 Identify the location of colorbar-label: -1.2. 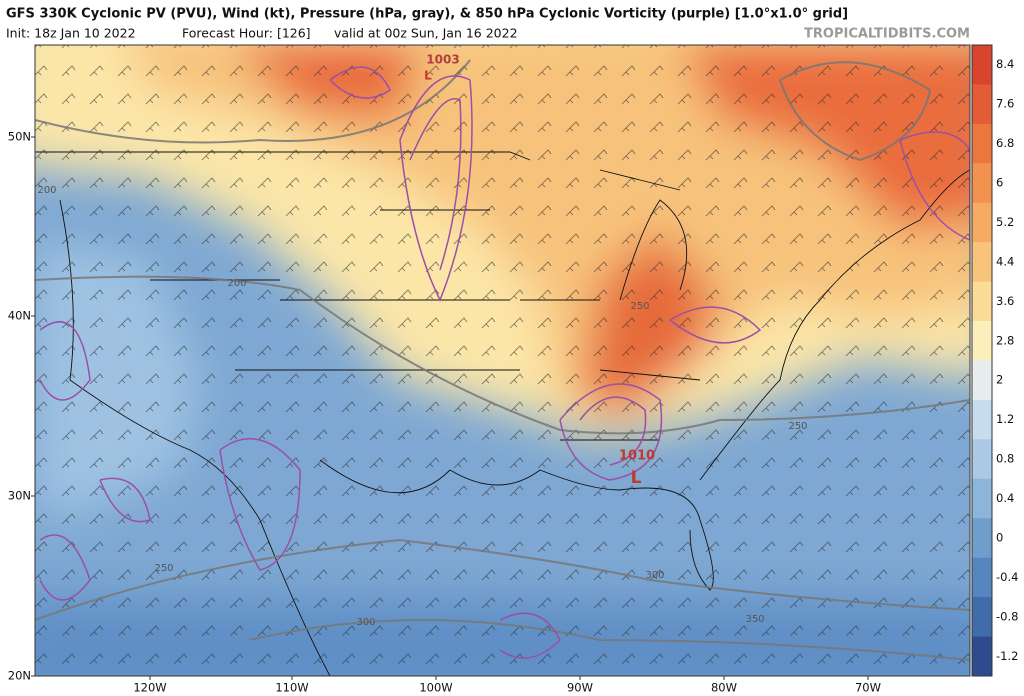
(1007, 656).